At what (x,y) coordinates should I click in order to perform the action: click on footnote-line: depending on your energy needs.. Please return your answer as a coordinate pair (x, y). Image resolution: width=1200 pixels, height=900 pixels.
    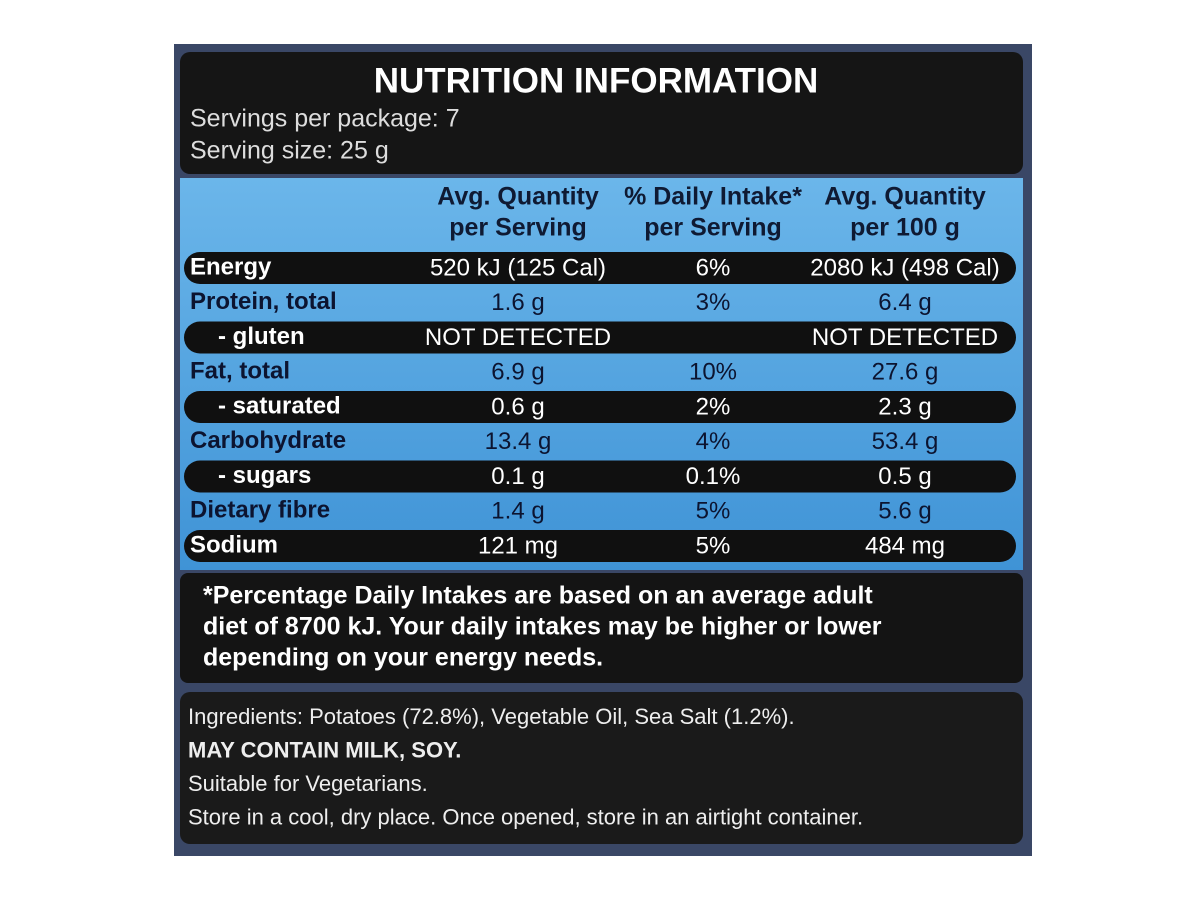
    Looking at the image, I should click on (403, 658).